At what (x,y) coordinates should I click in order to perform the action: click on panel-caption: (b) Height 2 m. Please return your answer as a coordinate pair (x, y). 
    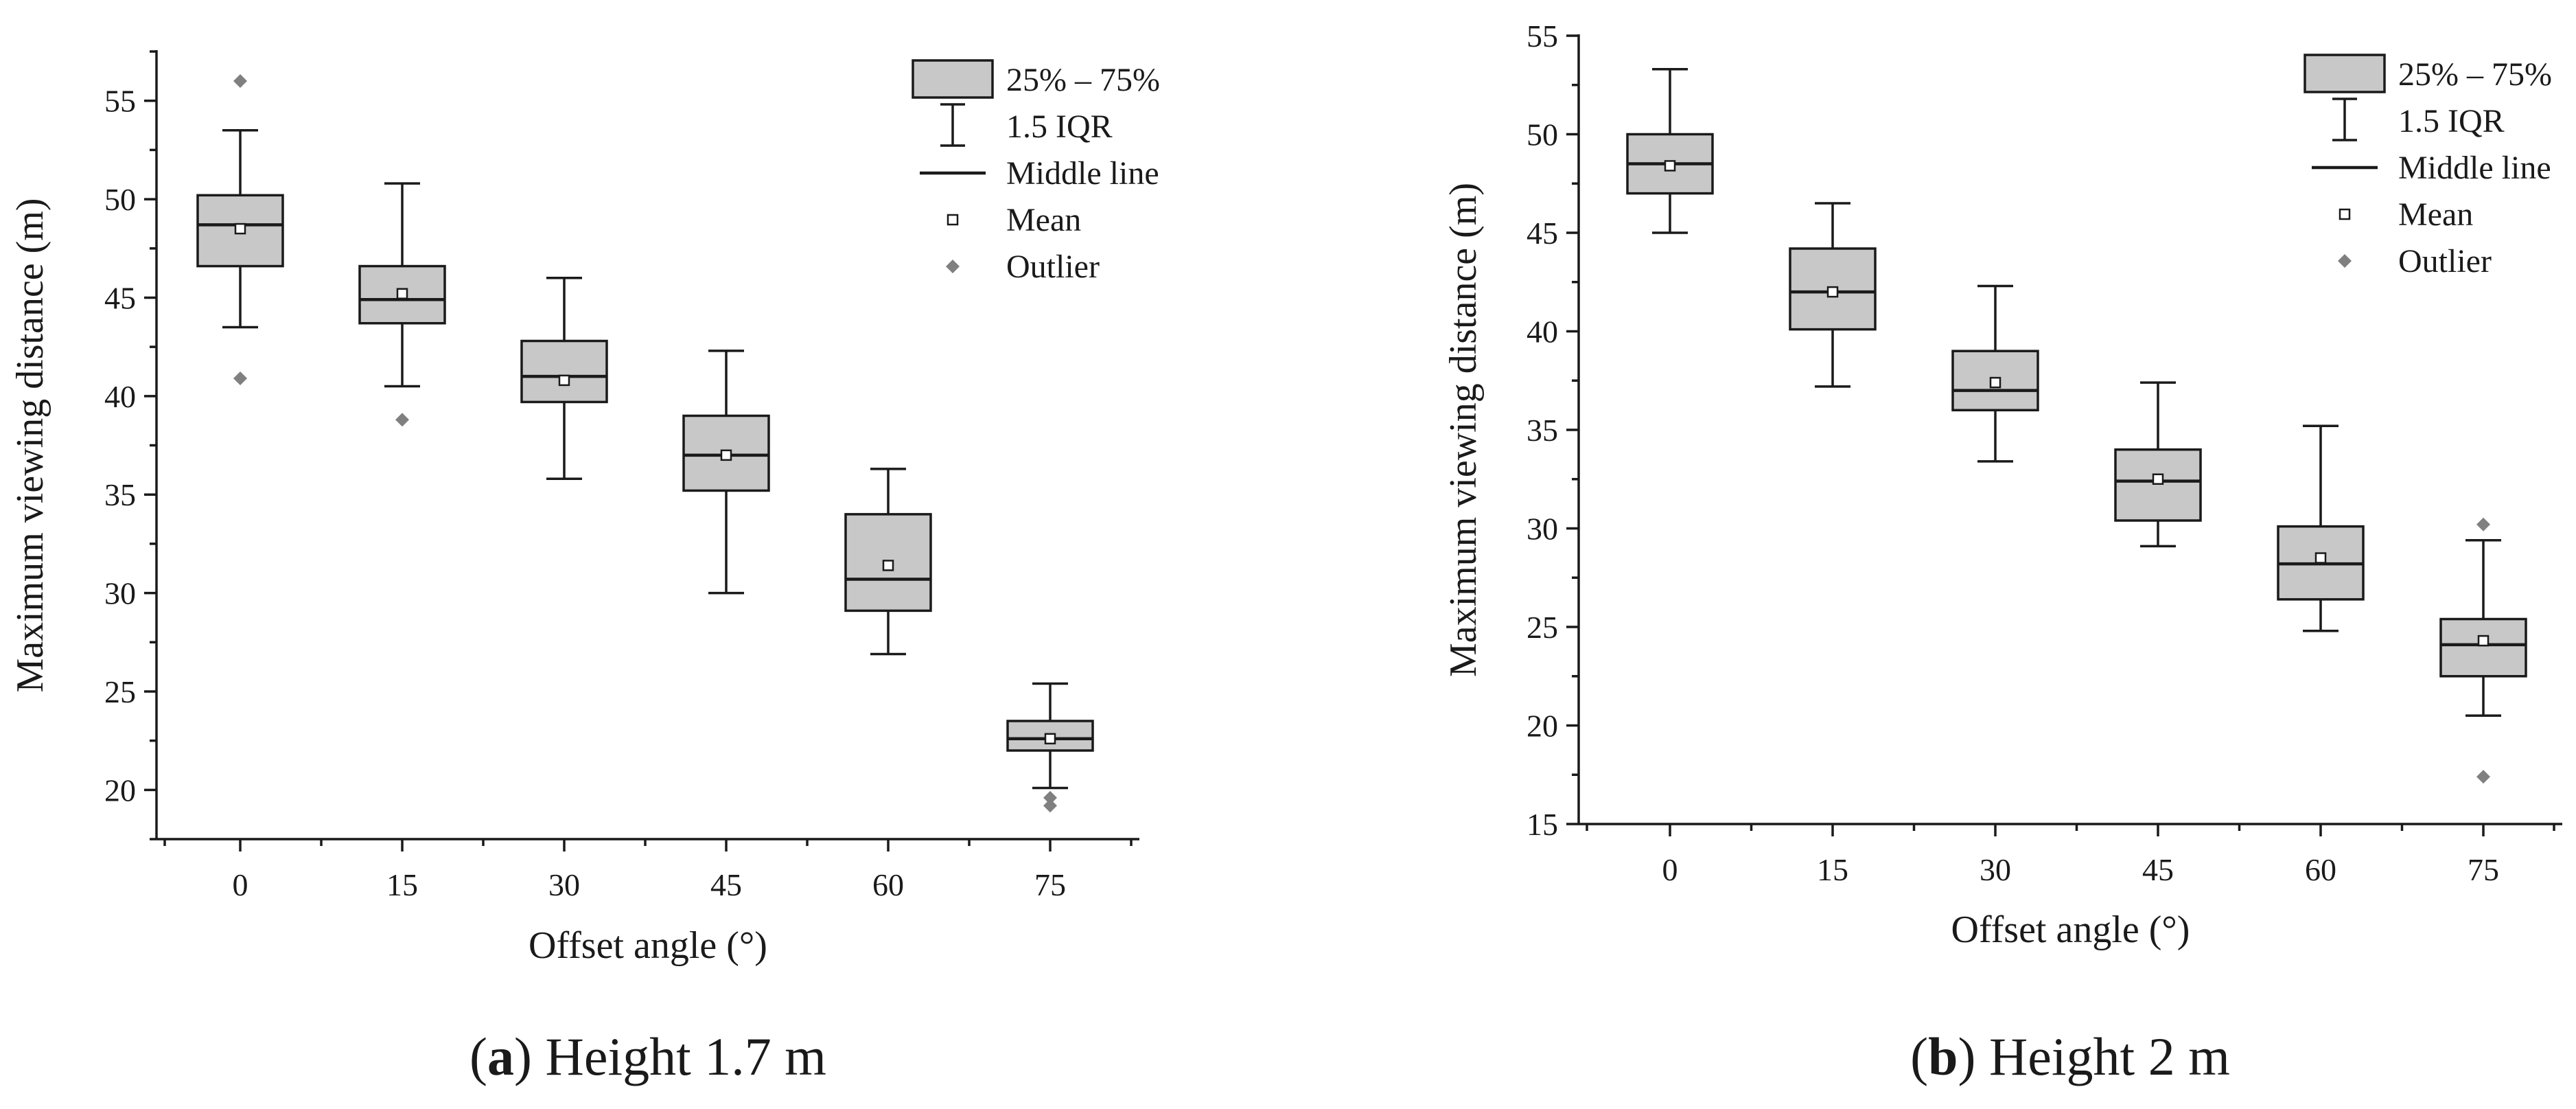
    Looking at the image, I should click on (2070, 1056).